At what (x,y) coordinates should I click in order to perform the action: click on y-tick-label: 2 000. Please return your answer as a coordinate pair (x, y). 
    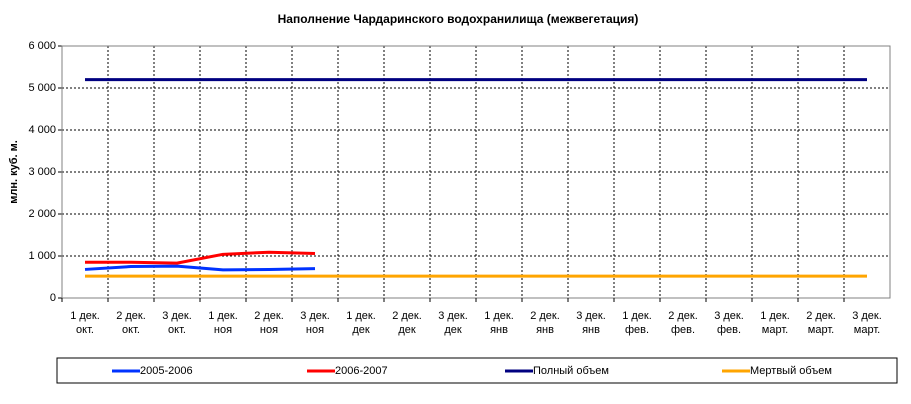
    Looking at the image, I should click on (42, 214).